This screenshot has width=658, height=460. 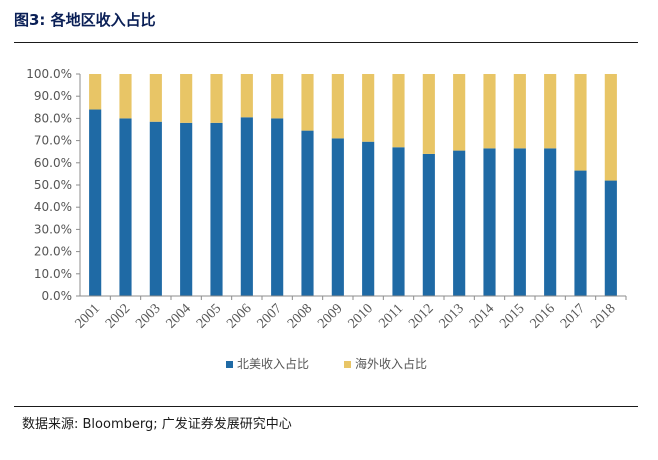 I want to click on x-tick-label: 2002, so click(x=118, y=316).